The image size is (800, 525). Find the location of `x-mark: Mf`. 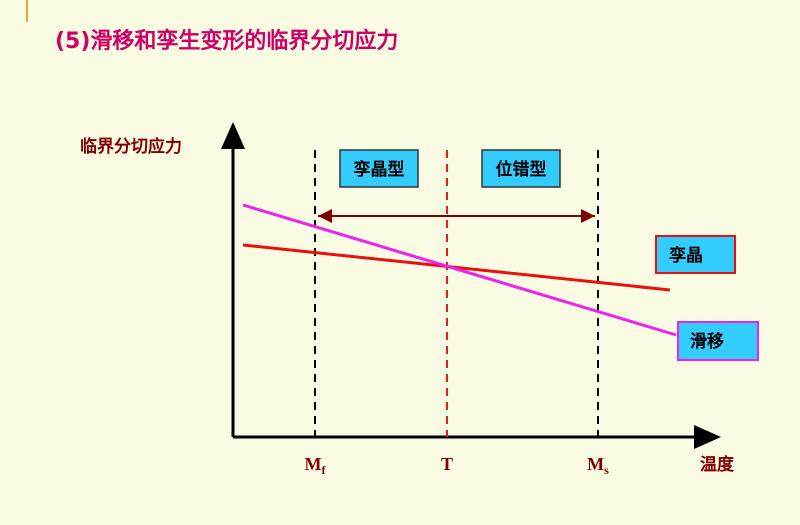

x-mark: Mf is located at coordinates (316, 465).